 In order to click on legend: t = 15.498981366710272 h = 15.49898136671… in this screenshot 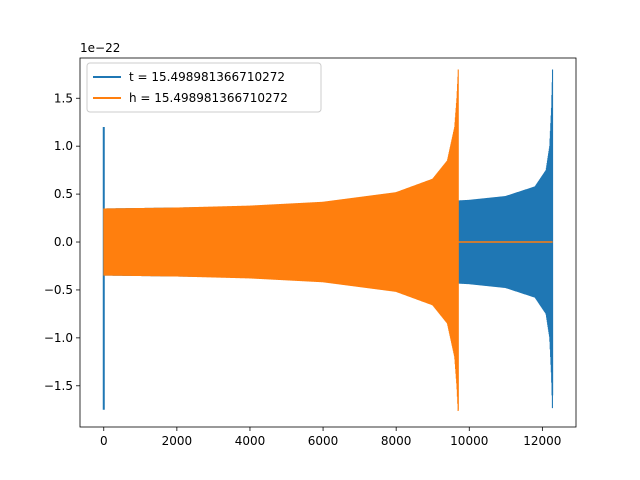, I will do `click(204, 87)`.